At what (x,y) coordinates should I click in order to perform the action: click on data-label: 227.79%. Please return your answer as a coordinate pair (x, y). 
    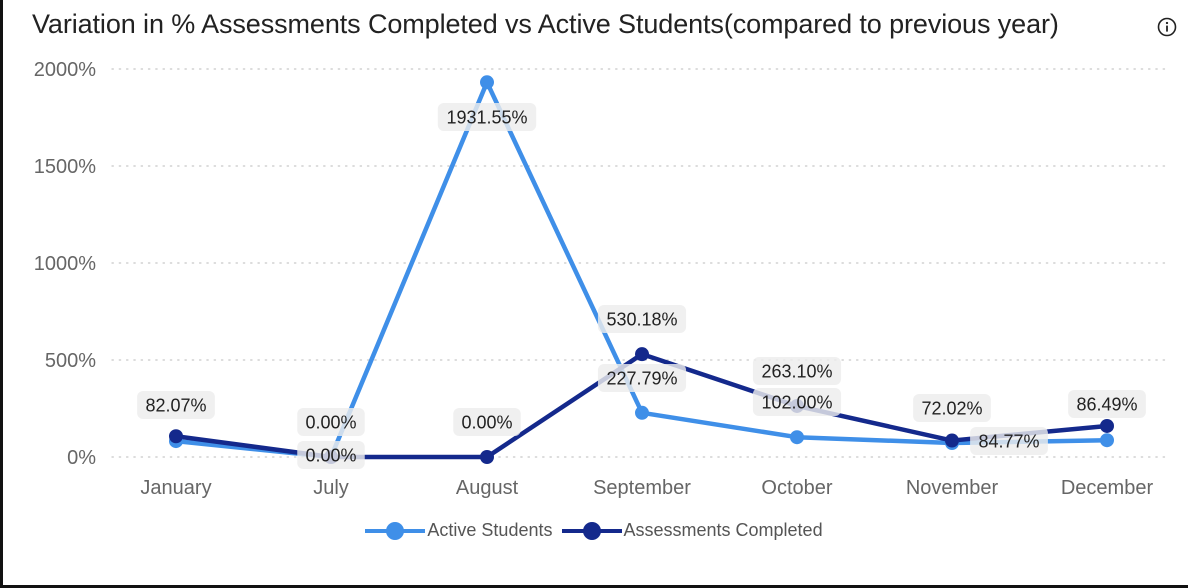
    Looking at the image, I should click on (641, 379).